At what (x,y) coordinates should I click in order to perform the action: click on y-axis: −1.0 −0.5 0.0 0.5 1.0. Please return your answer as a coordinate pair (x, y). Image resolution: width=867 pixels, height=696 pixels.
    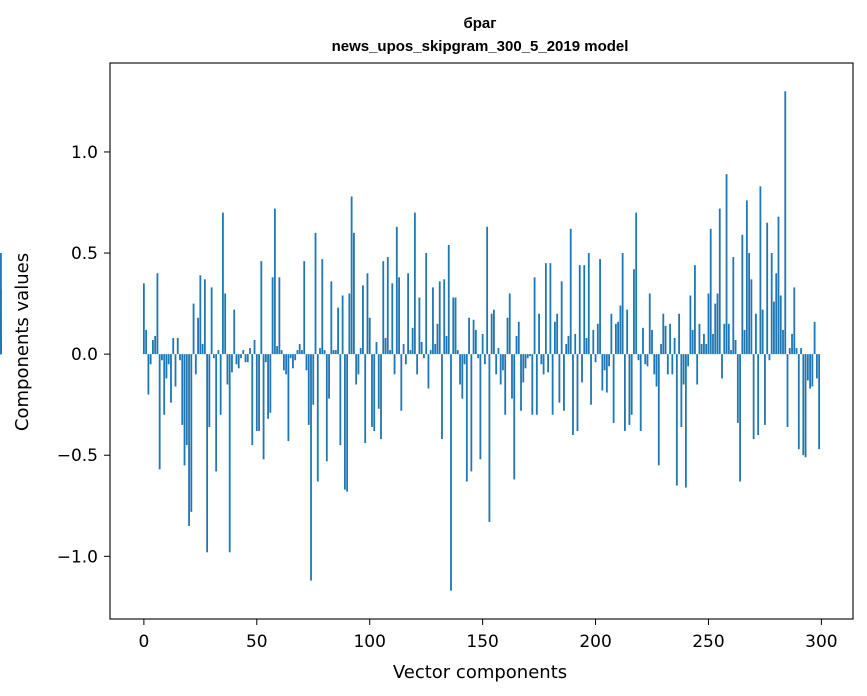
    Looking at the image, I should click on (83, 355).